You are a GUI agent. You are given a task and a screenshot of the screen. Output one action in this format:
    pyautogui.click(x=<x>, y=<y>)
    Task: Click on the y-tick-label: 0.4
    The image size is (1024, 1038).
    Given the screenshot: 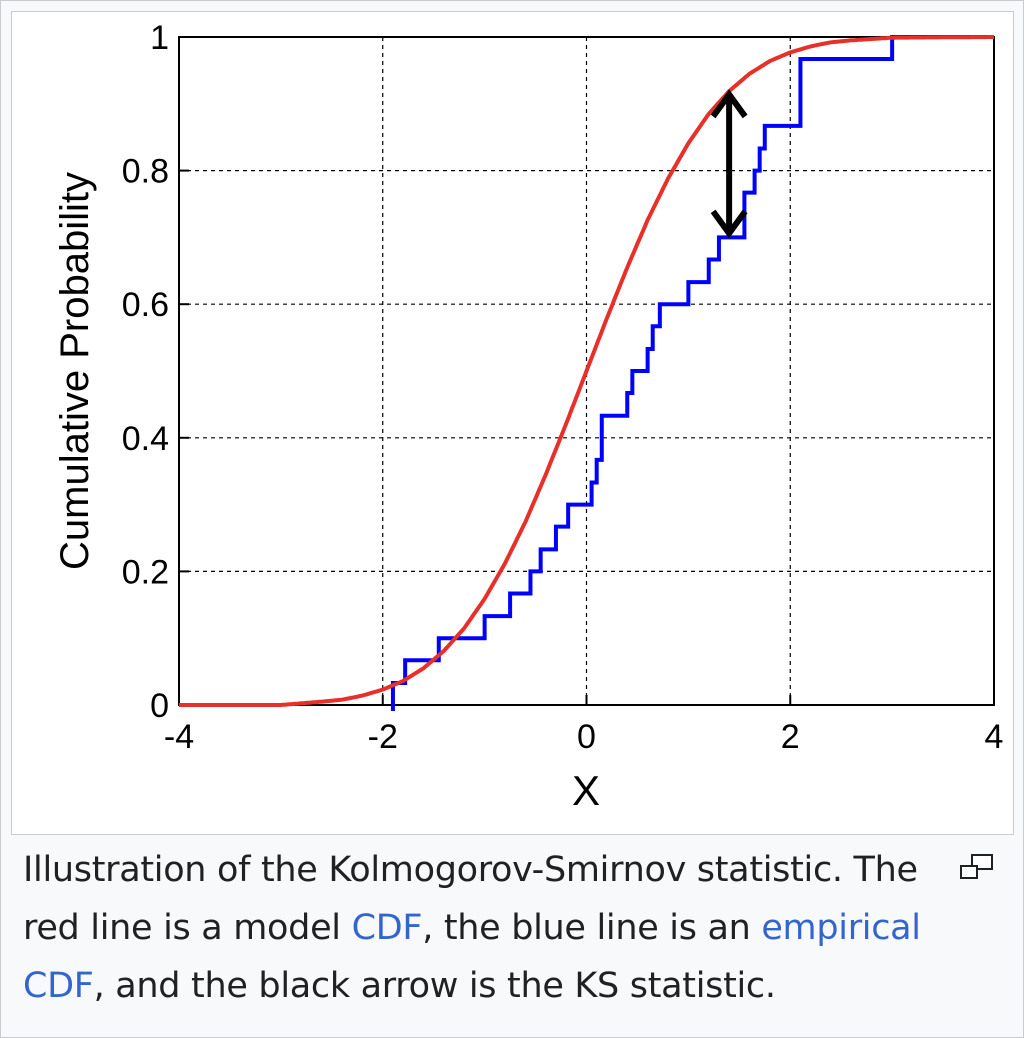 What is the action you would take?
    pyautogui.click(x=145, y=439)
    